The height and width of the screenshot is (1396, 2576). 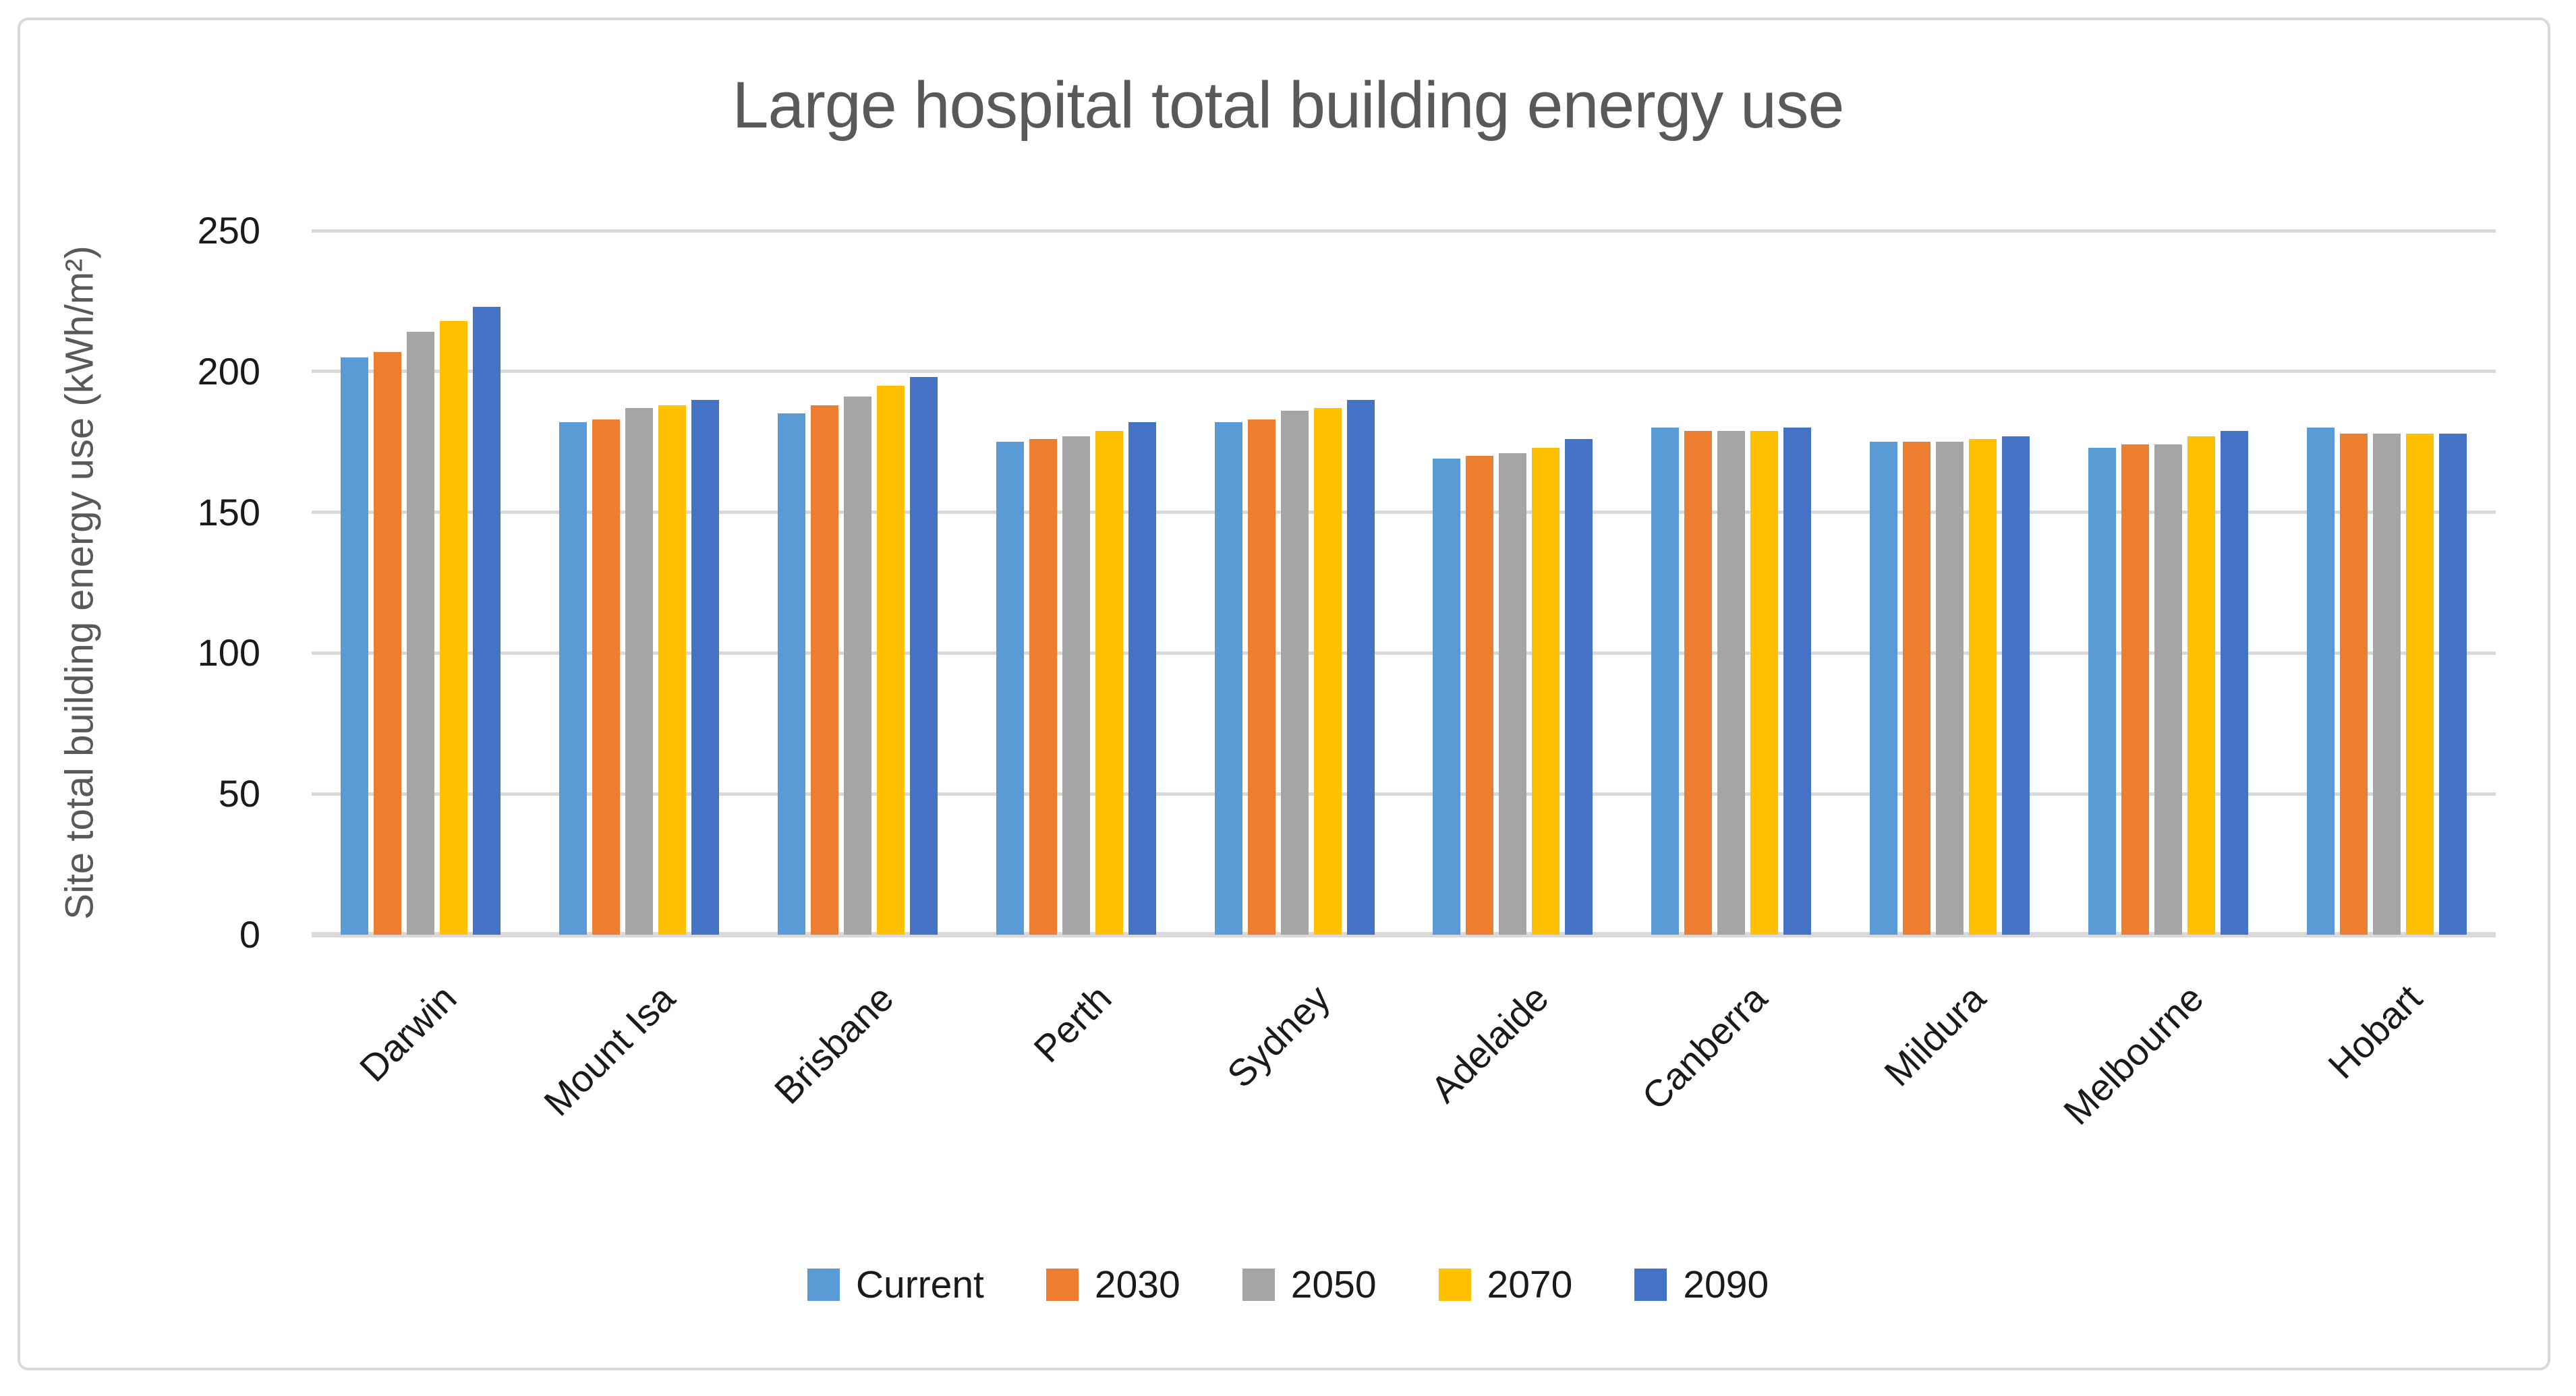 I want to click on bar-2050-hobart, so click(x=2386, y=684).